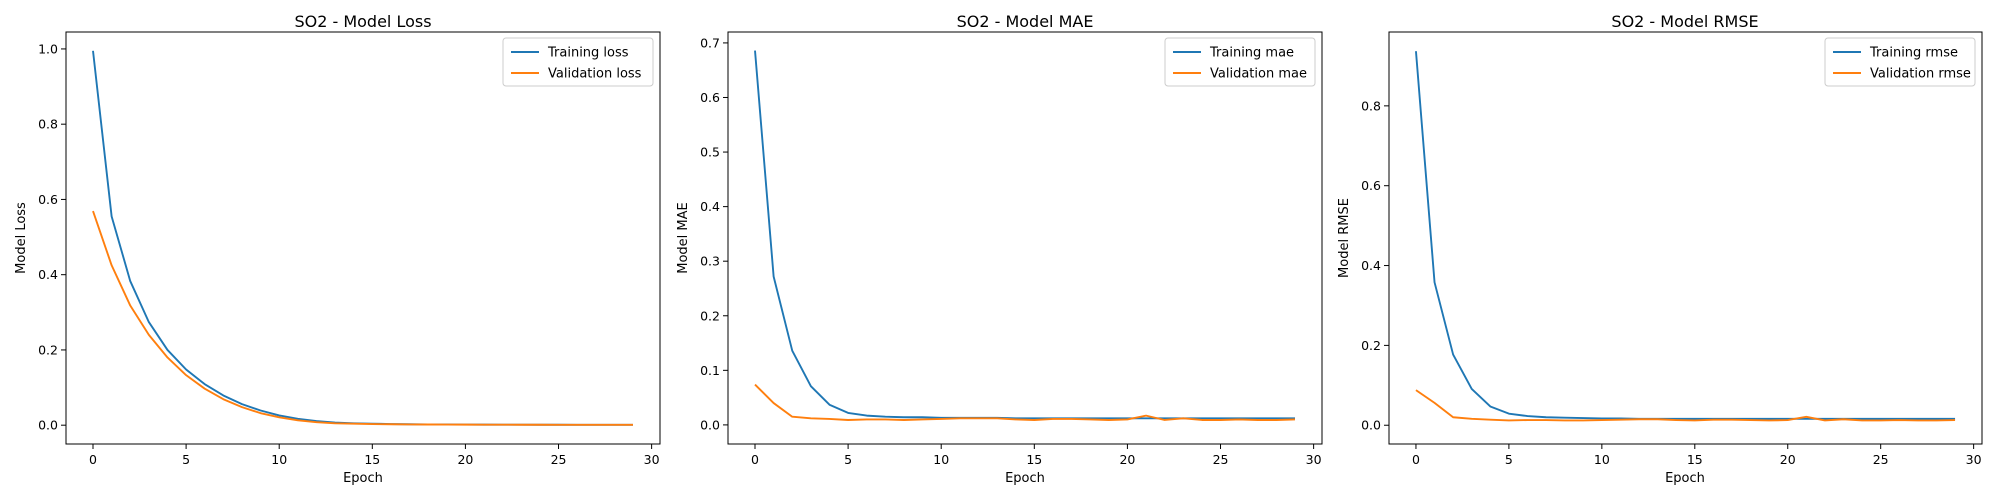  What do you see at coordinates (1920, 74) in the screenshot?
I see `legend-label: Validation rmse` at bounding box center [1920, 74].